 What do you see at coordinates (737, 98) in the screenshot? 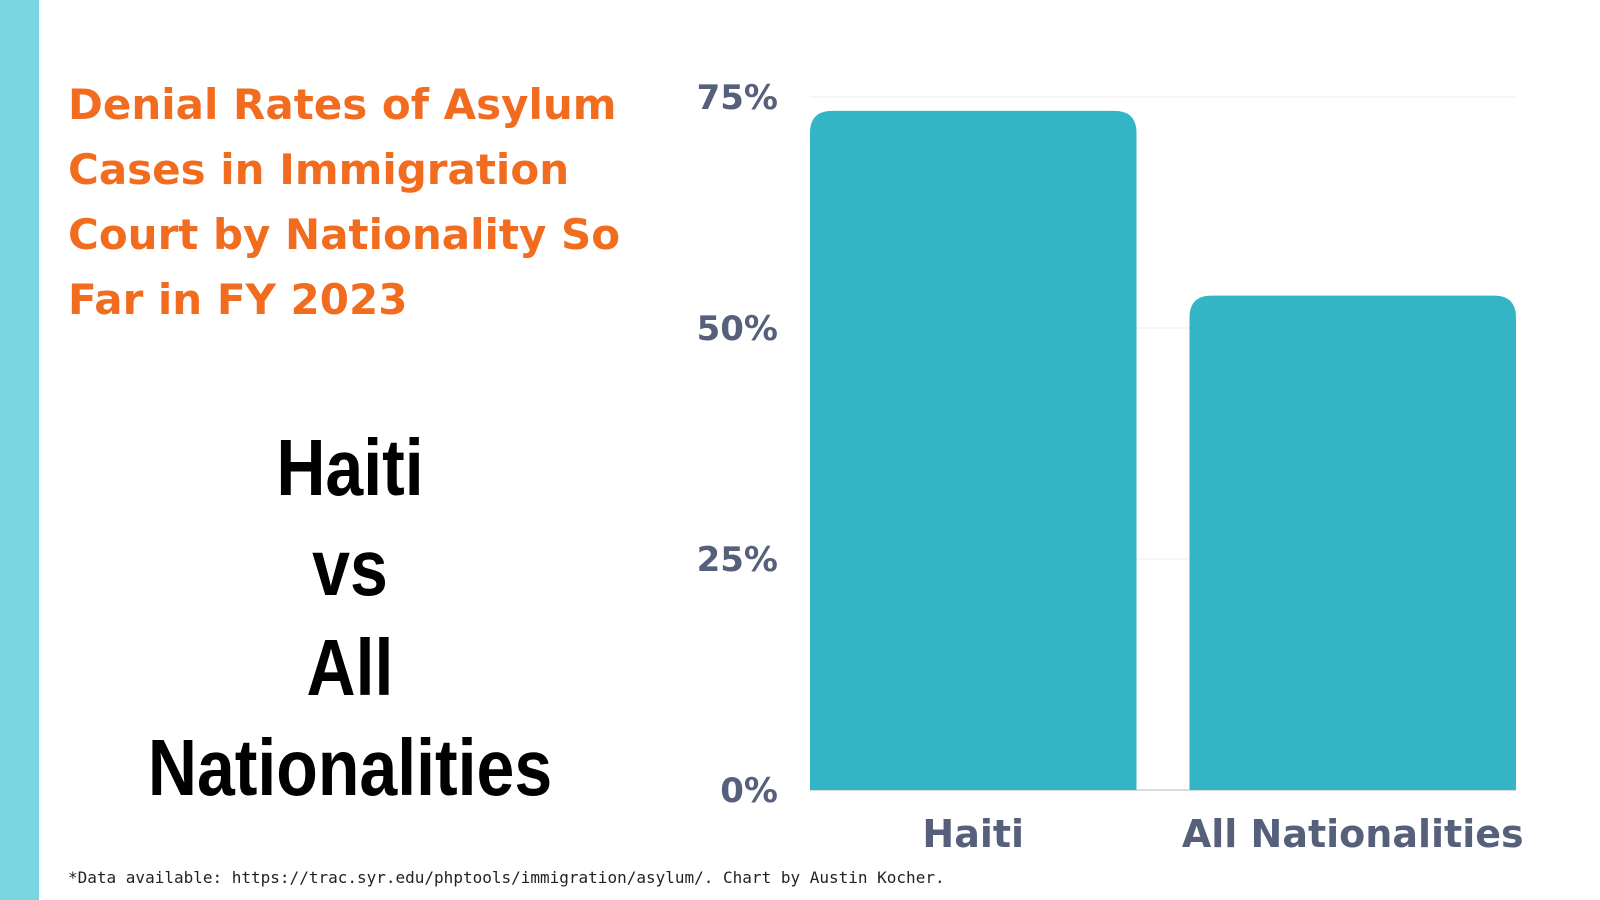
I see `y-tick-label: 75%` at bounding box center [737, 98].